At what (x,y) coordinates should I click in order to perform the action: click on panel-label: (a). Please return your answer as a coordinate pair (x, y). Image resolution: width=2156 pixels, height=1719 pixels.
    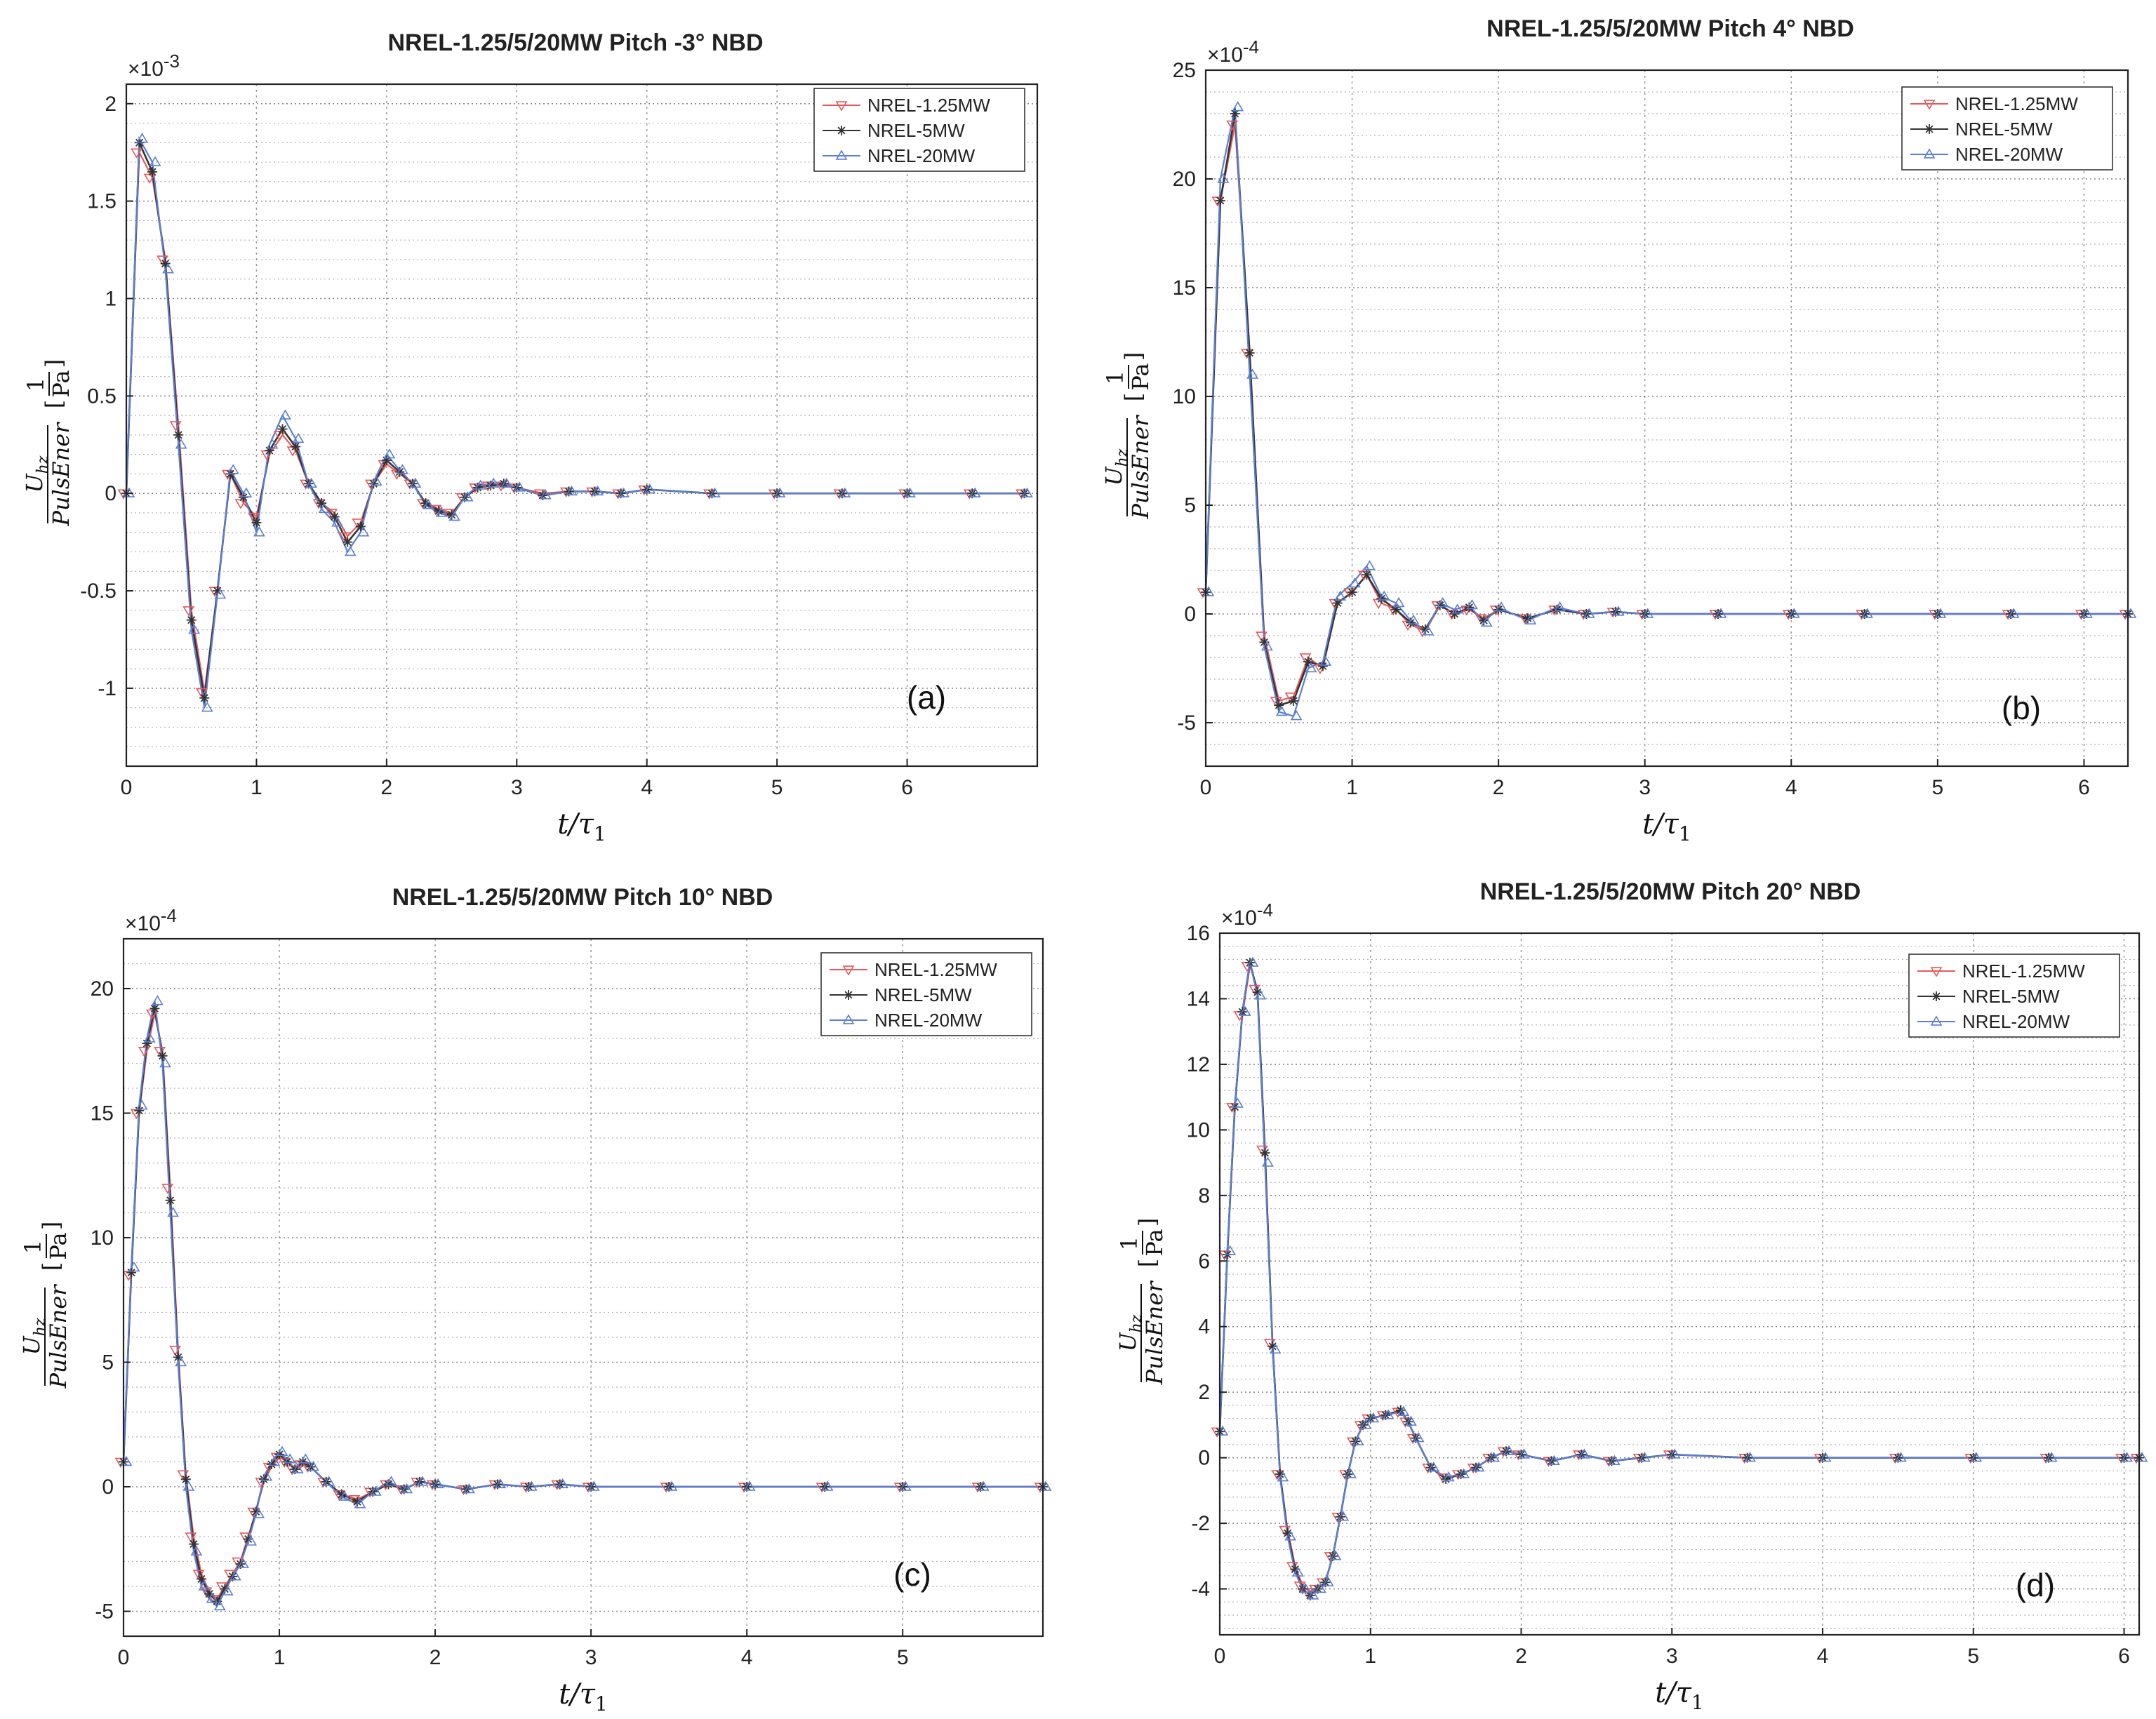
    Looking at the image, I should click on (926, 697).